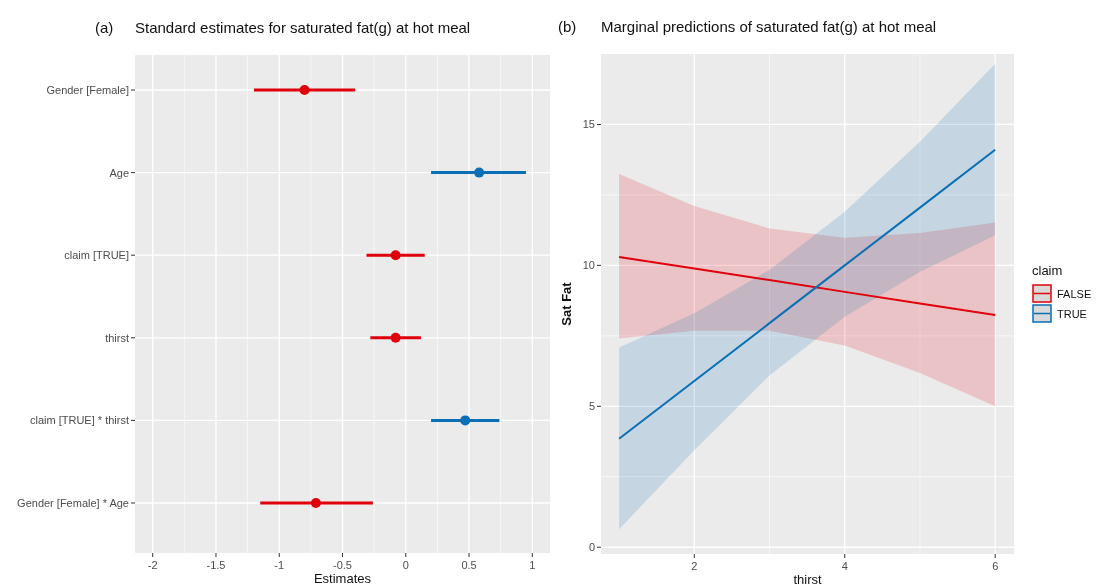 This screenshot has width=1099, height=585. I want to click on chart-title: Standard estimates for saturated fat(g) at hot meal, so click(303, 27).